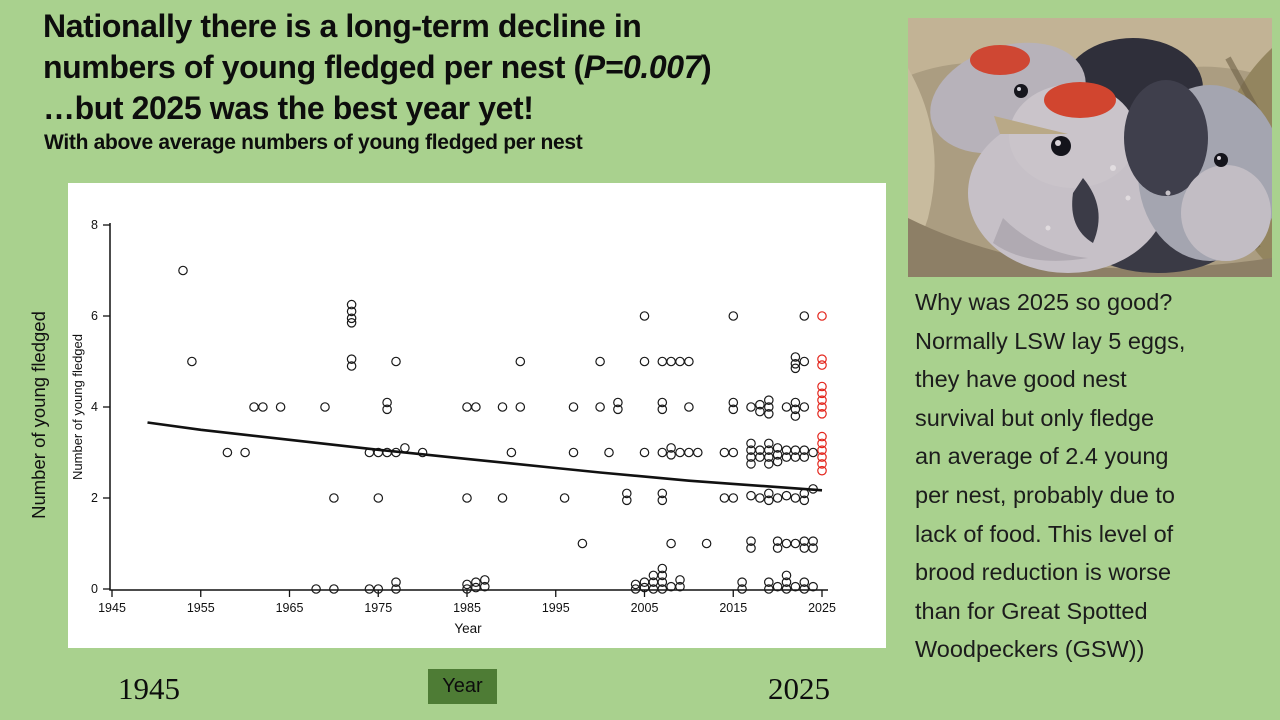 This screenshot has width=1280, height=720. What do you see at coordinates (378, 608) in the screenshot?
I see `x-tick-label: 1975` at bounding box center [378, 608].